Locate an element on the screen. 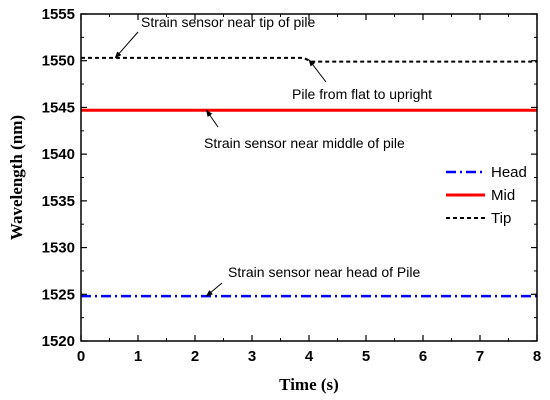  series-line-tip is located at coordinates (309, 59).